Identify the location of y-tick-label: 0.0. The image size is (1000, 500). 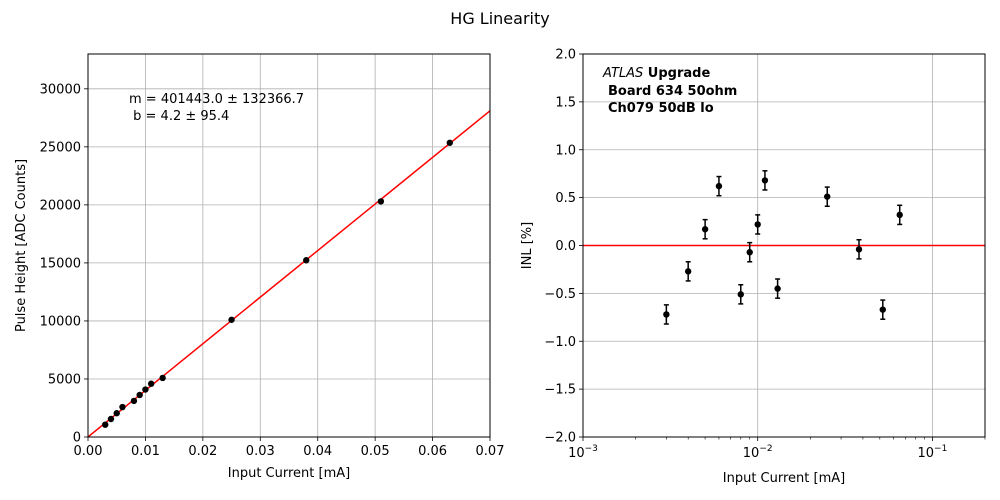
(565, 246).